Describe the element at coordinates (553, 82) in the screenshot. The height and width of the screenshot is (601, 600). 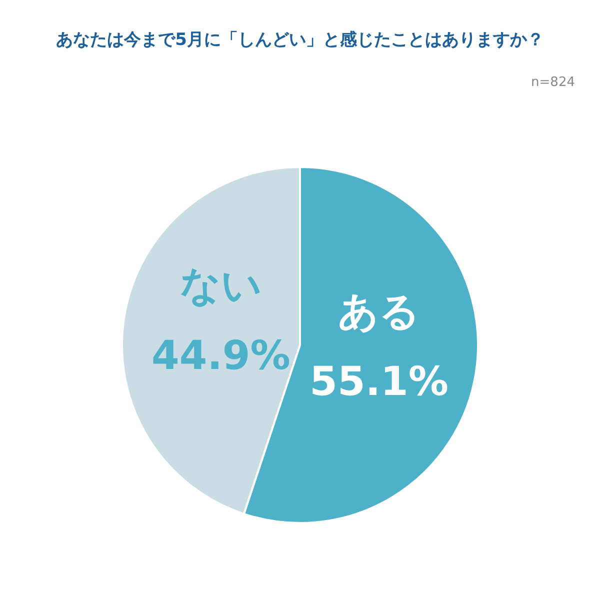
I see `text: n=824` at that location.